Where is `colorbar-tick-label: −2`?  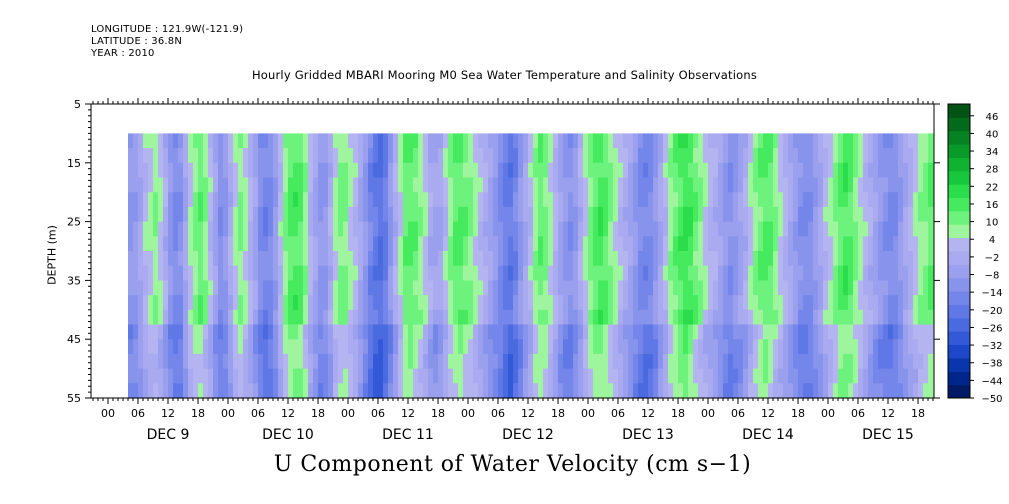 colorbar-tick-label: −2 is located at coordinates (992, 258).